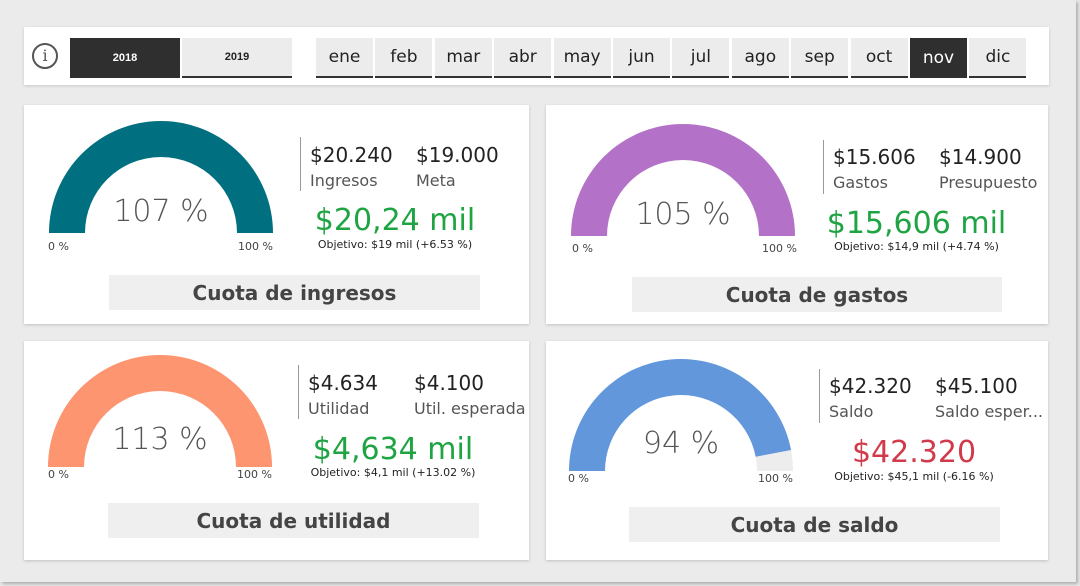 The image size is (1080, 586). I want to click on kpi-value: $20.240, so click(351, 155).